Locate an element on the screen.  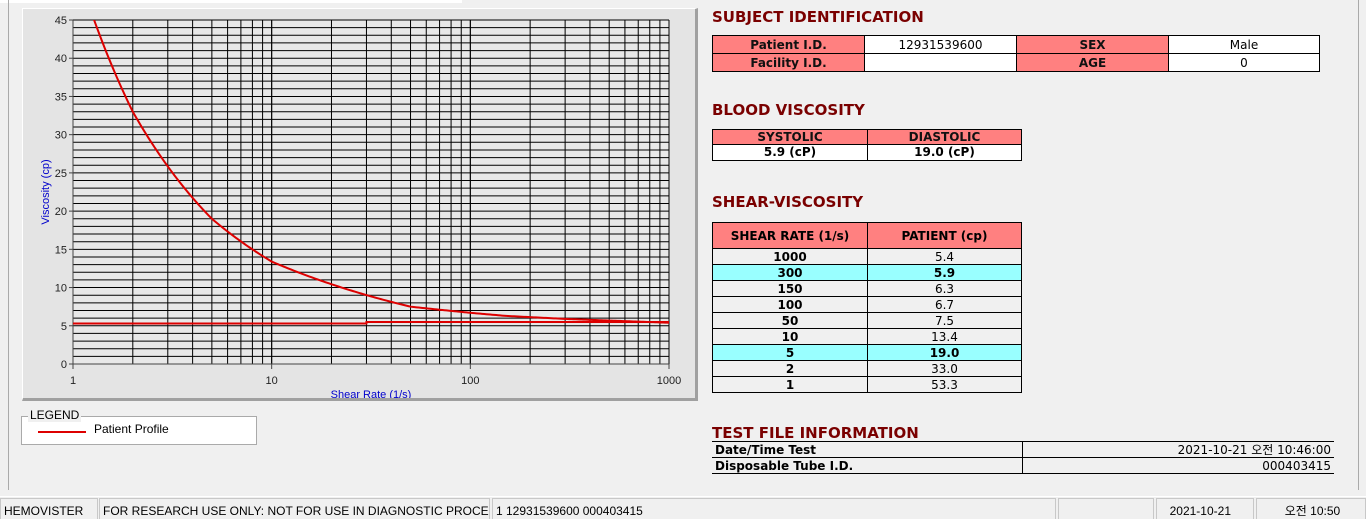
right-border is located at coordinates (1358, 245).